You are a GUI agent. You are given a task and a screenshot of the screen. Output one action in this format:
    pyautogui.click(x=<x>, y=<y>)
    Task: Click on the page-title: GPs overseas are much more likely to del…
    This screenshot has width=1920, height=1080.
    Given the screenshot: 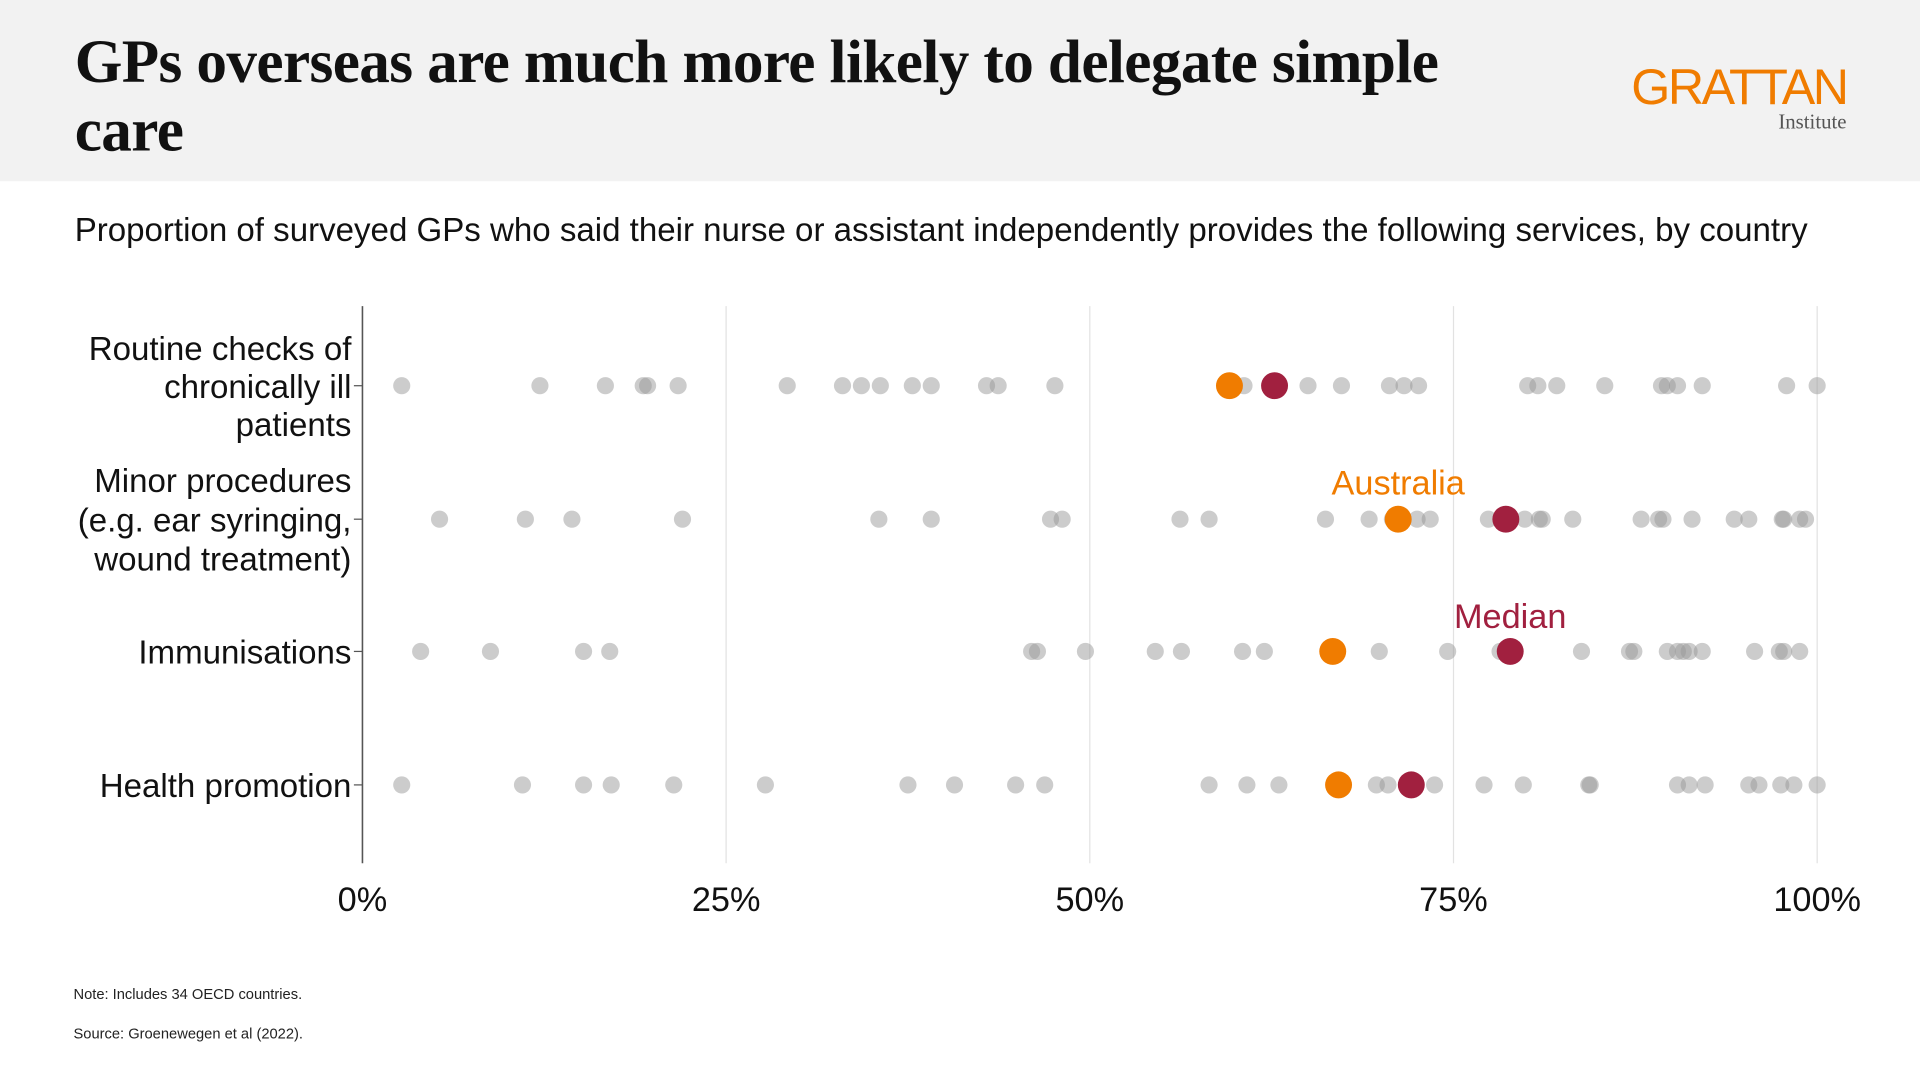 What is the action you would take?
    pyautogui.click(x=756, y=95)
    